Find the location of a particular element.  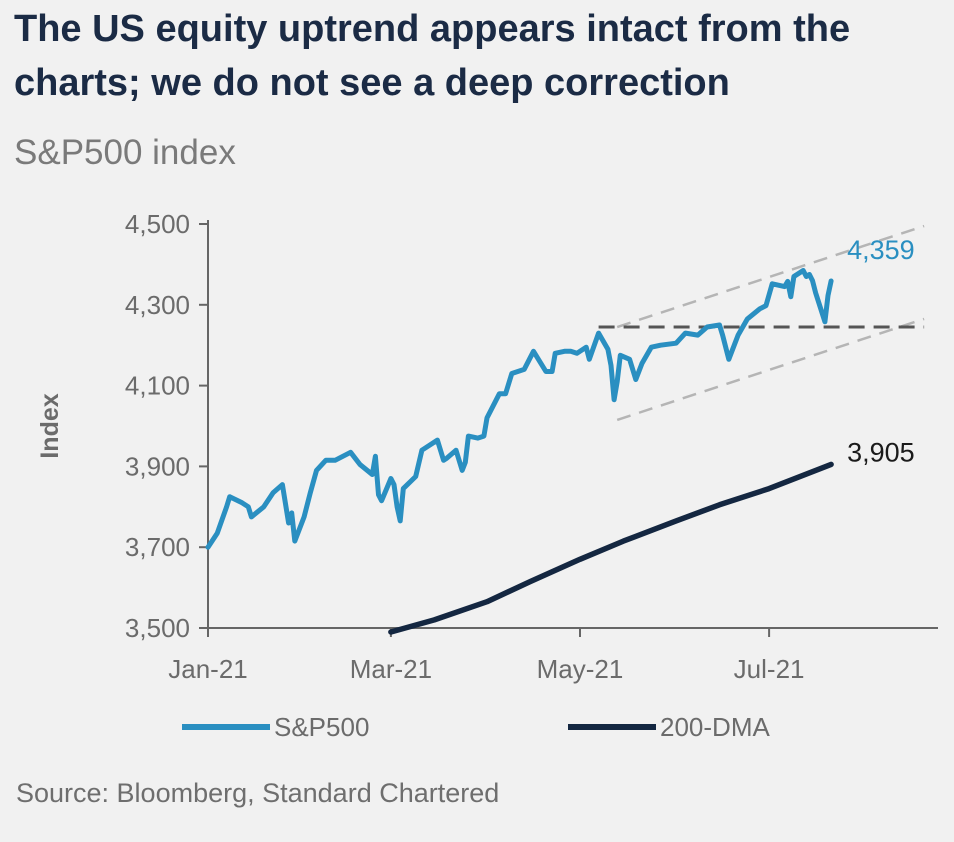

legend-label: 200-DMA is located at coordinates (715, 727).